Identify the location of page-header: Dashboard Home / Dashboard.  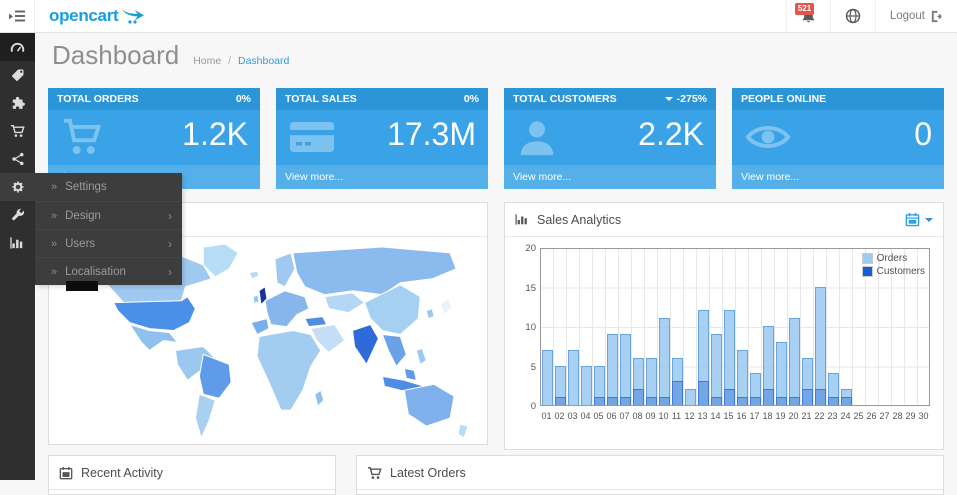
(170, 55).